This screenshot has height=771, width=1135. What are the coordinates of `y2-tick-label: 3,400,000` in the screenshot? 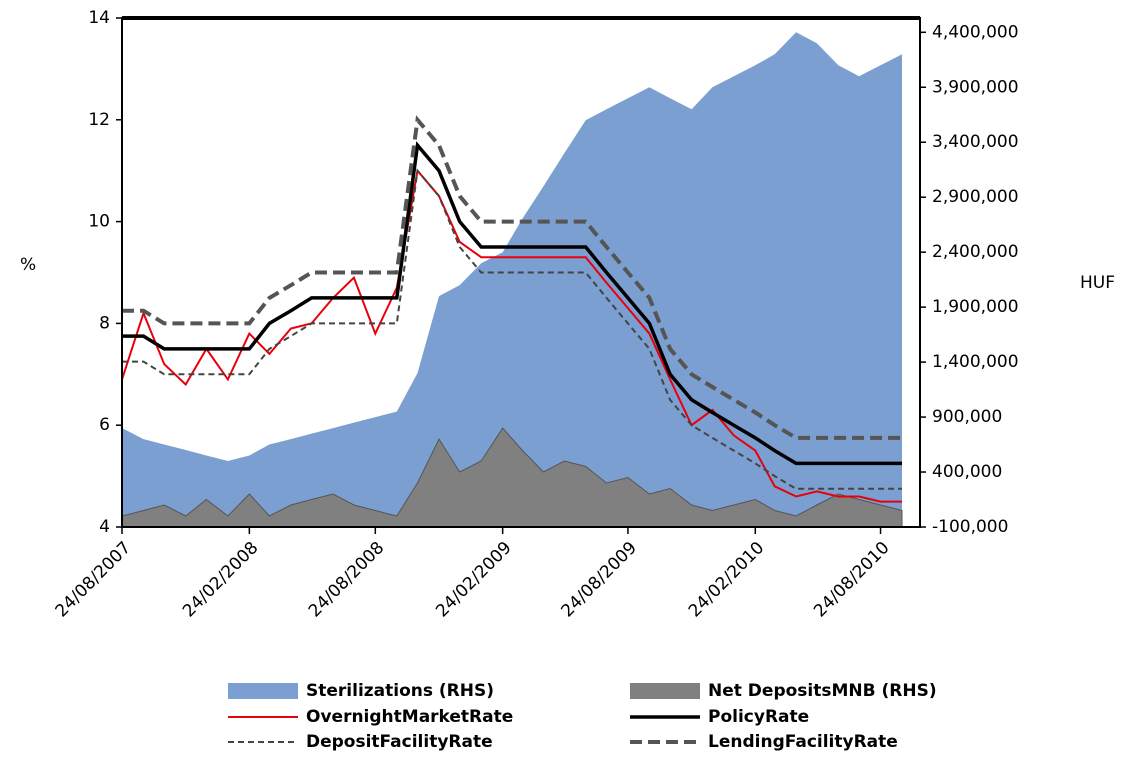 It's located at (975, 142).